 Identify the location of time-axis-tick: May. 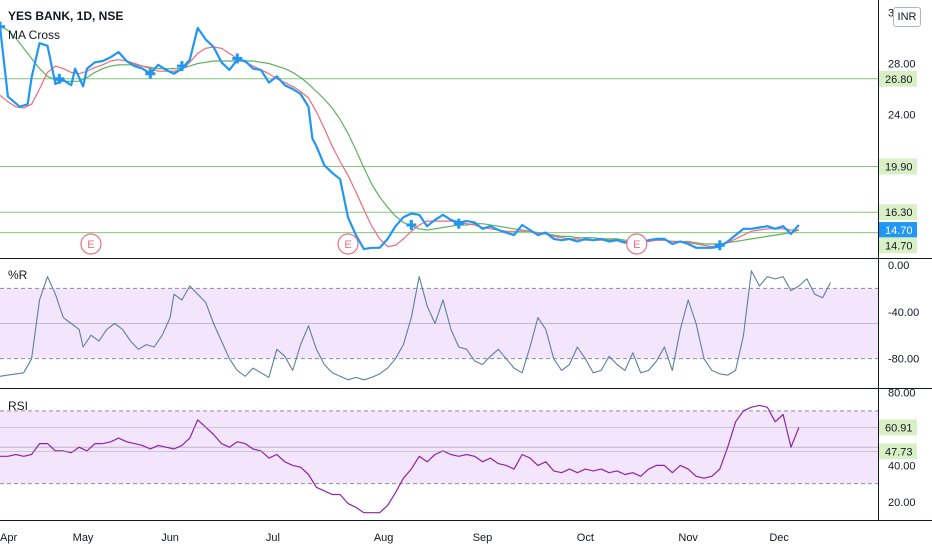
(83, 538).